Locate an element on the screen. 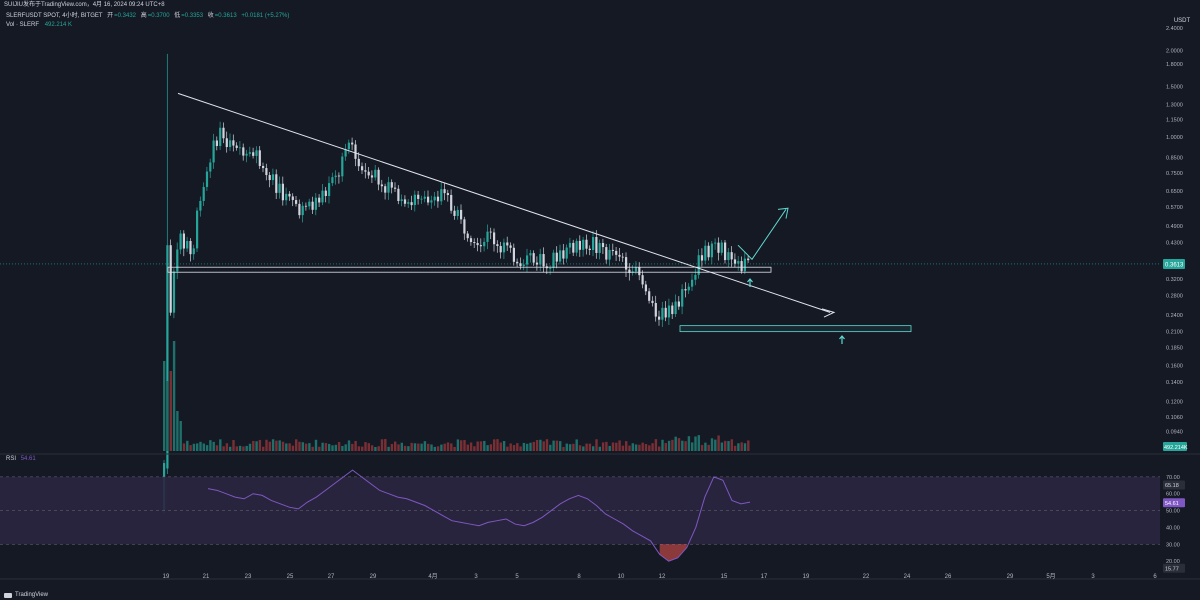  time-tick-label: 22 is located at coordinates (866, 577).